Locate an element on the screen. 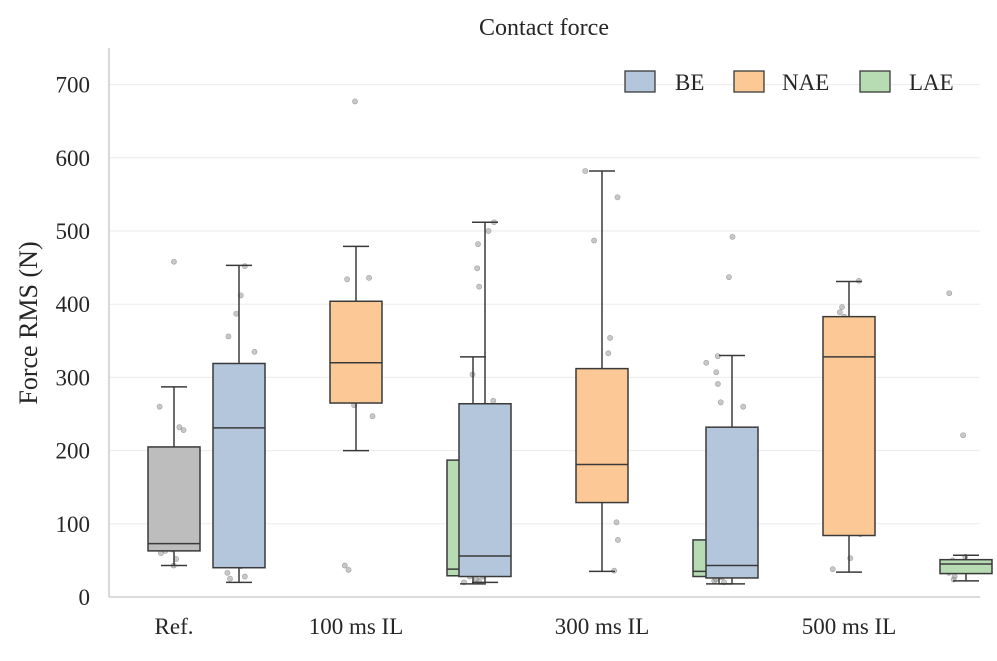 This screenshot has width=997, height=661. x-tick-label: 100 ms IL is located at coordinates (356, 626).